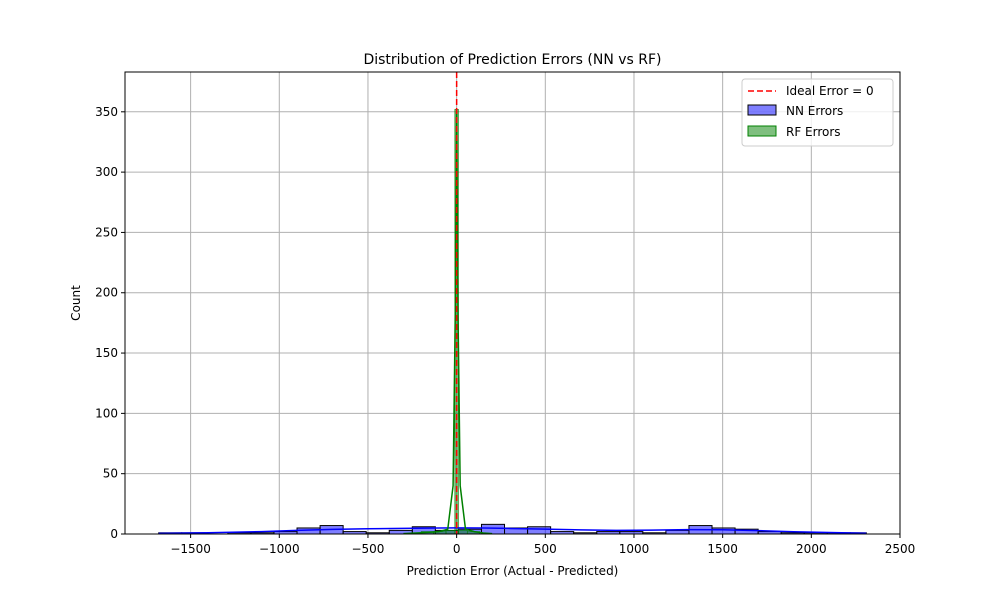  Describe the element at coordinates (367, 549) in the screenshot. I see `x-tick-label: −500` at that location.